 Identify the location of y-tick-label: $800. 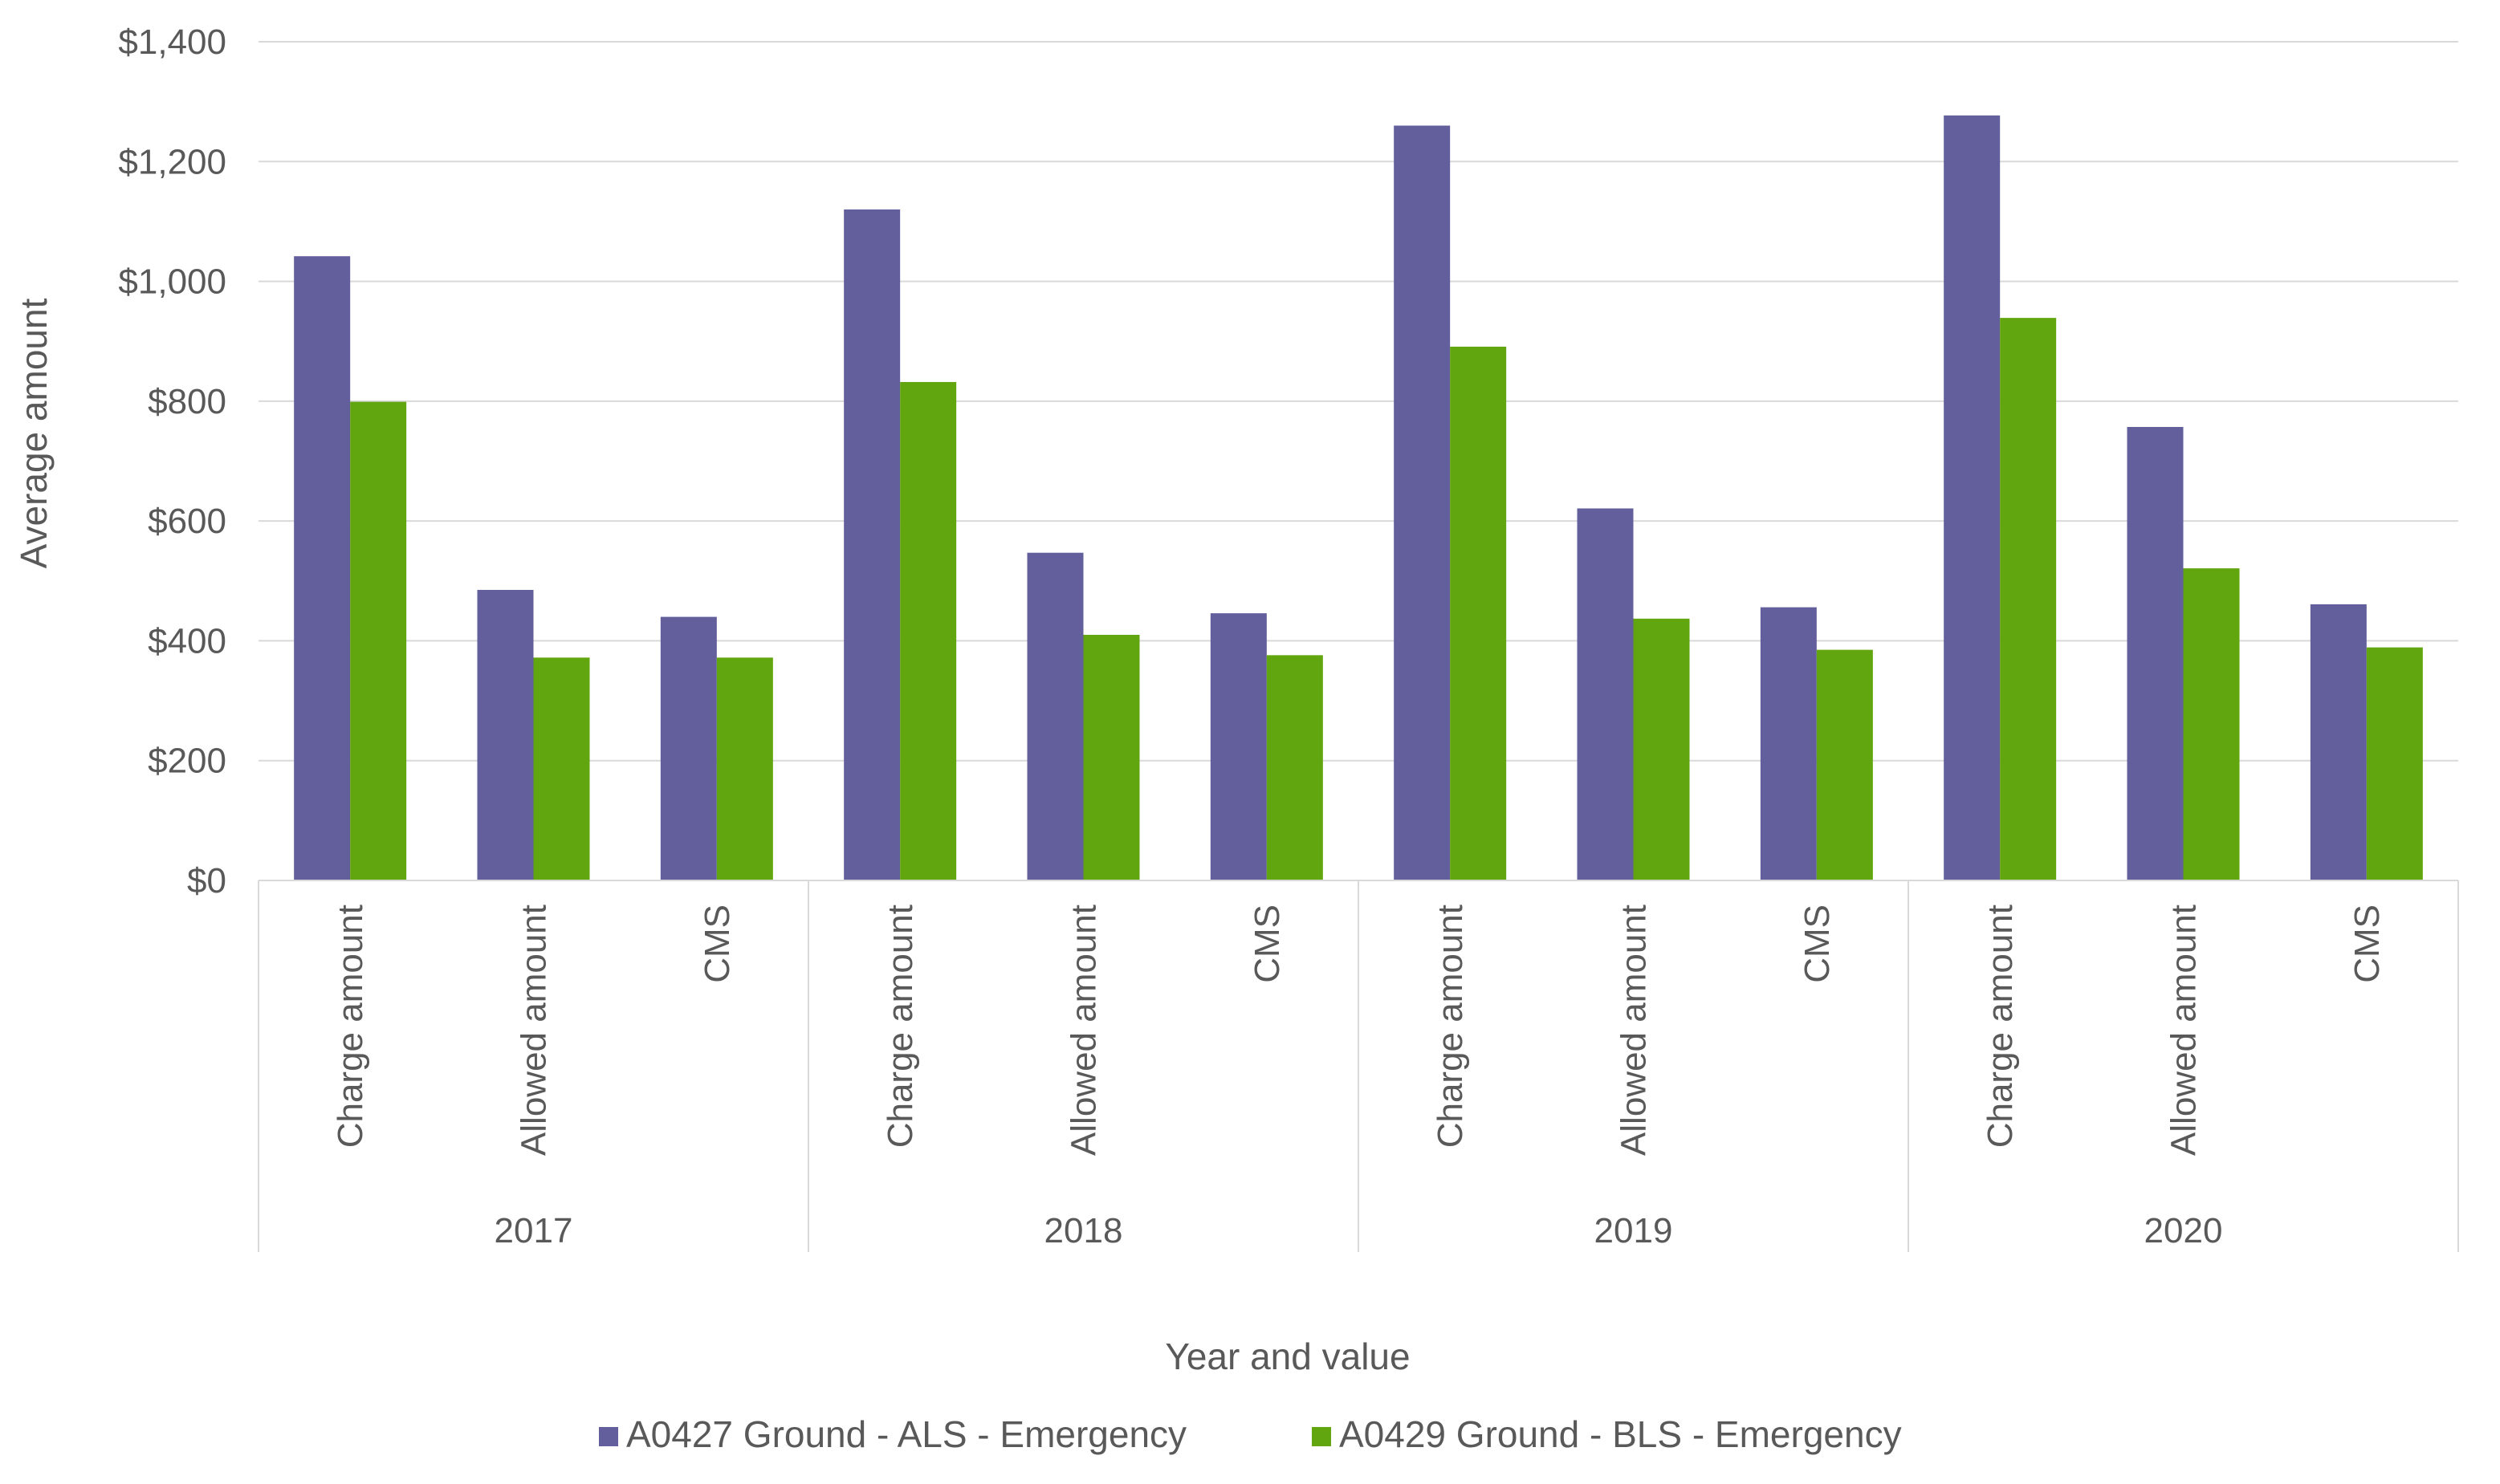
(187, 401).